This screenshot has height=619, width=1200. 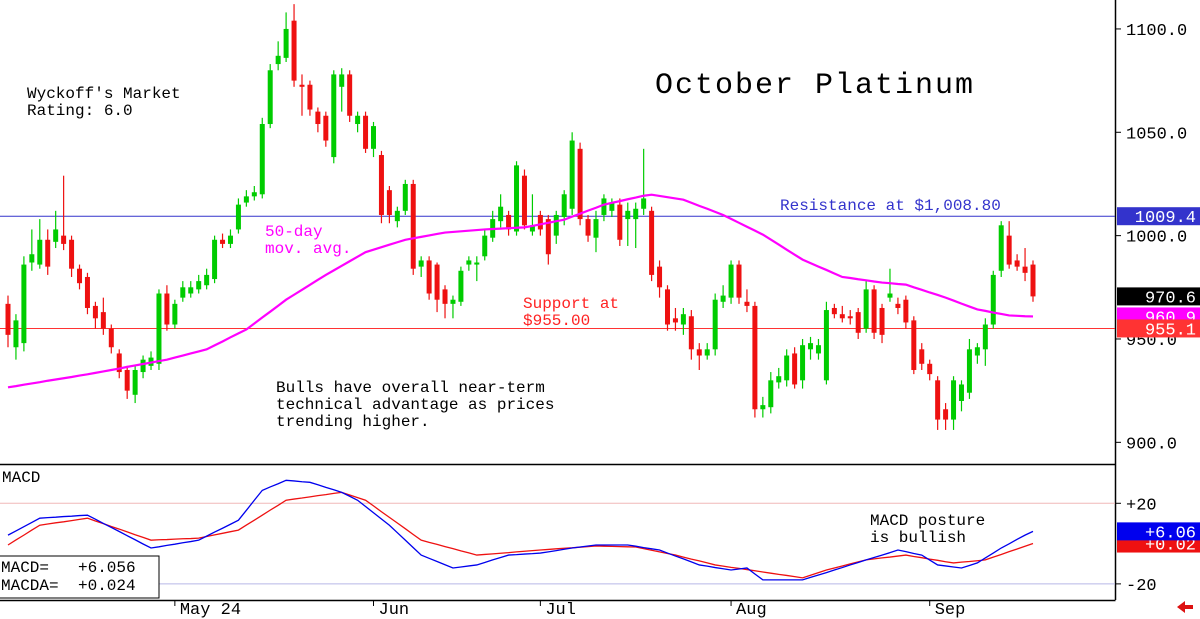 I want to click on scroll-arrow, so click(x=1185, y=607).